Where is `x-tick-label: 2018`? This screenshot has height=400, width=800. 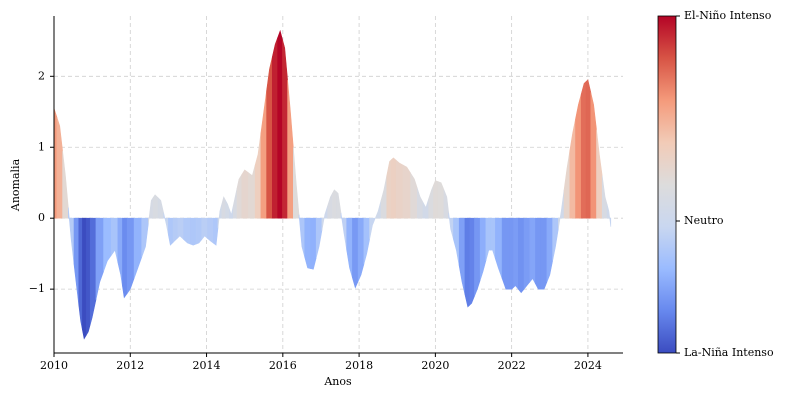
x-tick-label: 2018 is located at coordinates (359, 365).